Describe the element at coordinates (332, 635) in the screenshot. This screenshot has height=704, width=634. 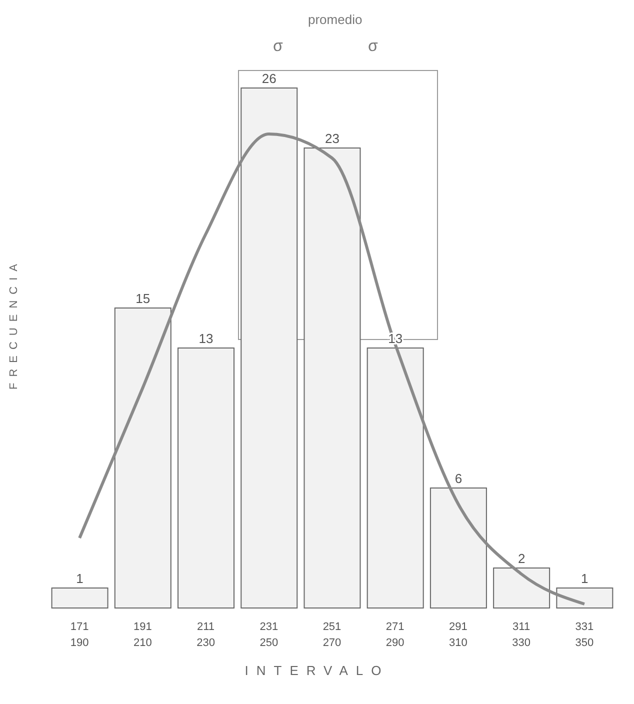
I see `x-tick-label: 251 270` at that location.